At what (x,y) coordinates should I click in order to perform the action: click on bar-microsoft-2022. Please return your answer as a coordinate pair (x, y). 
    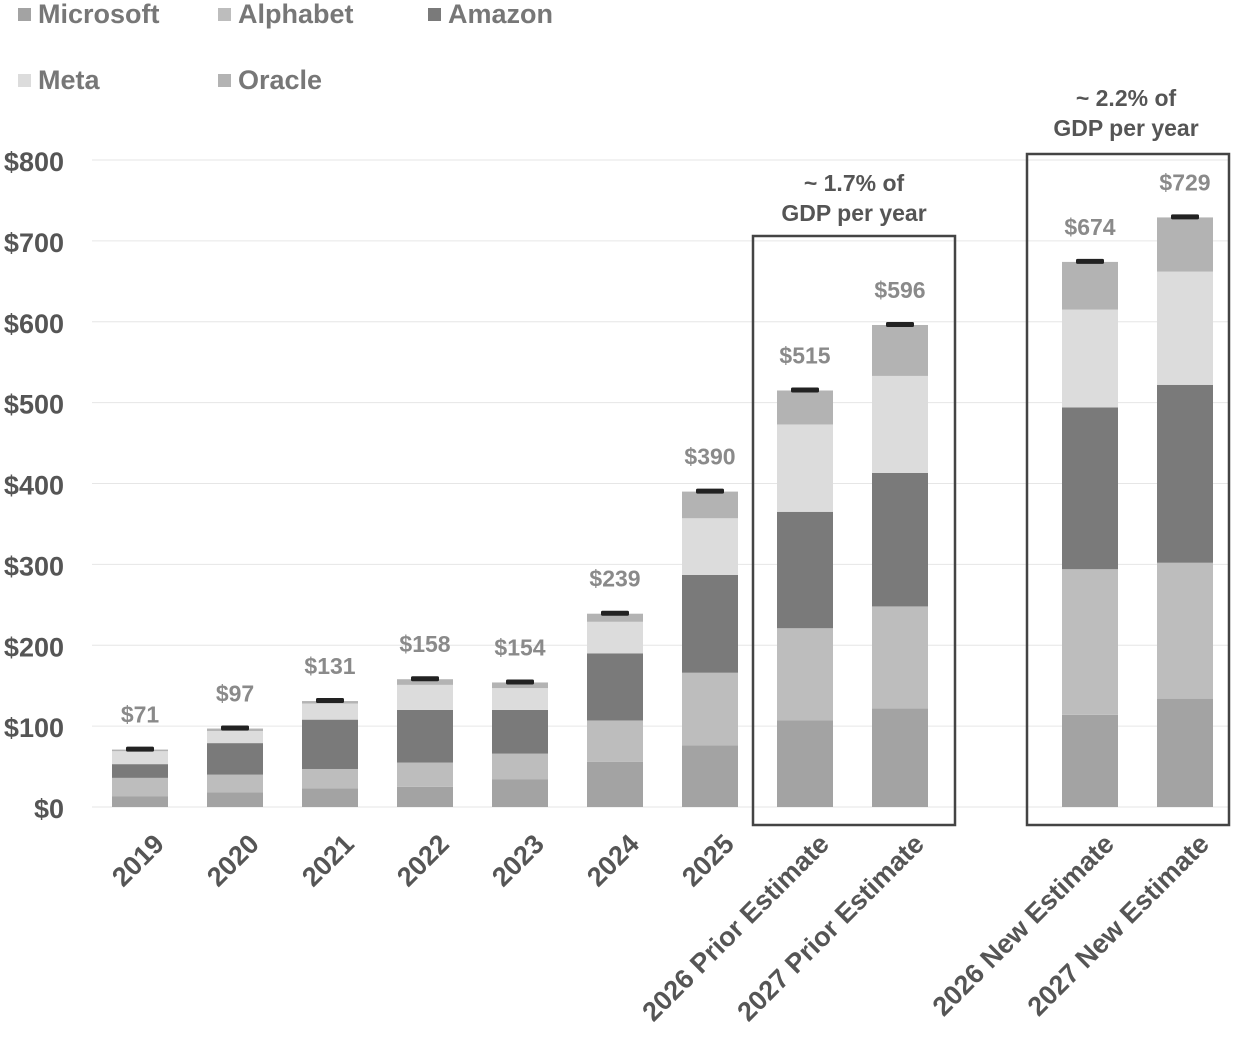
    Looking at the image, I should click on (425, 796).